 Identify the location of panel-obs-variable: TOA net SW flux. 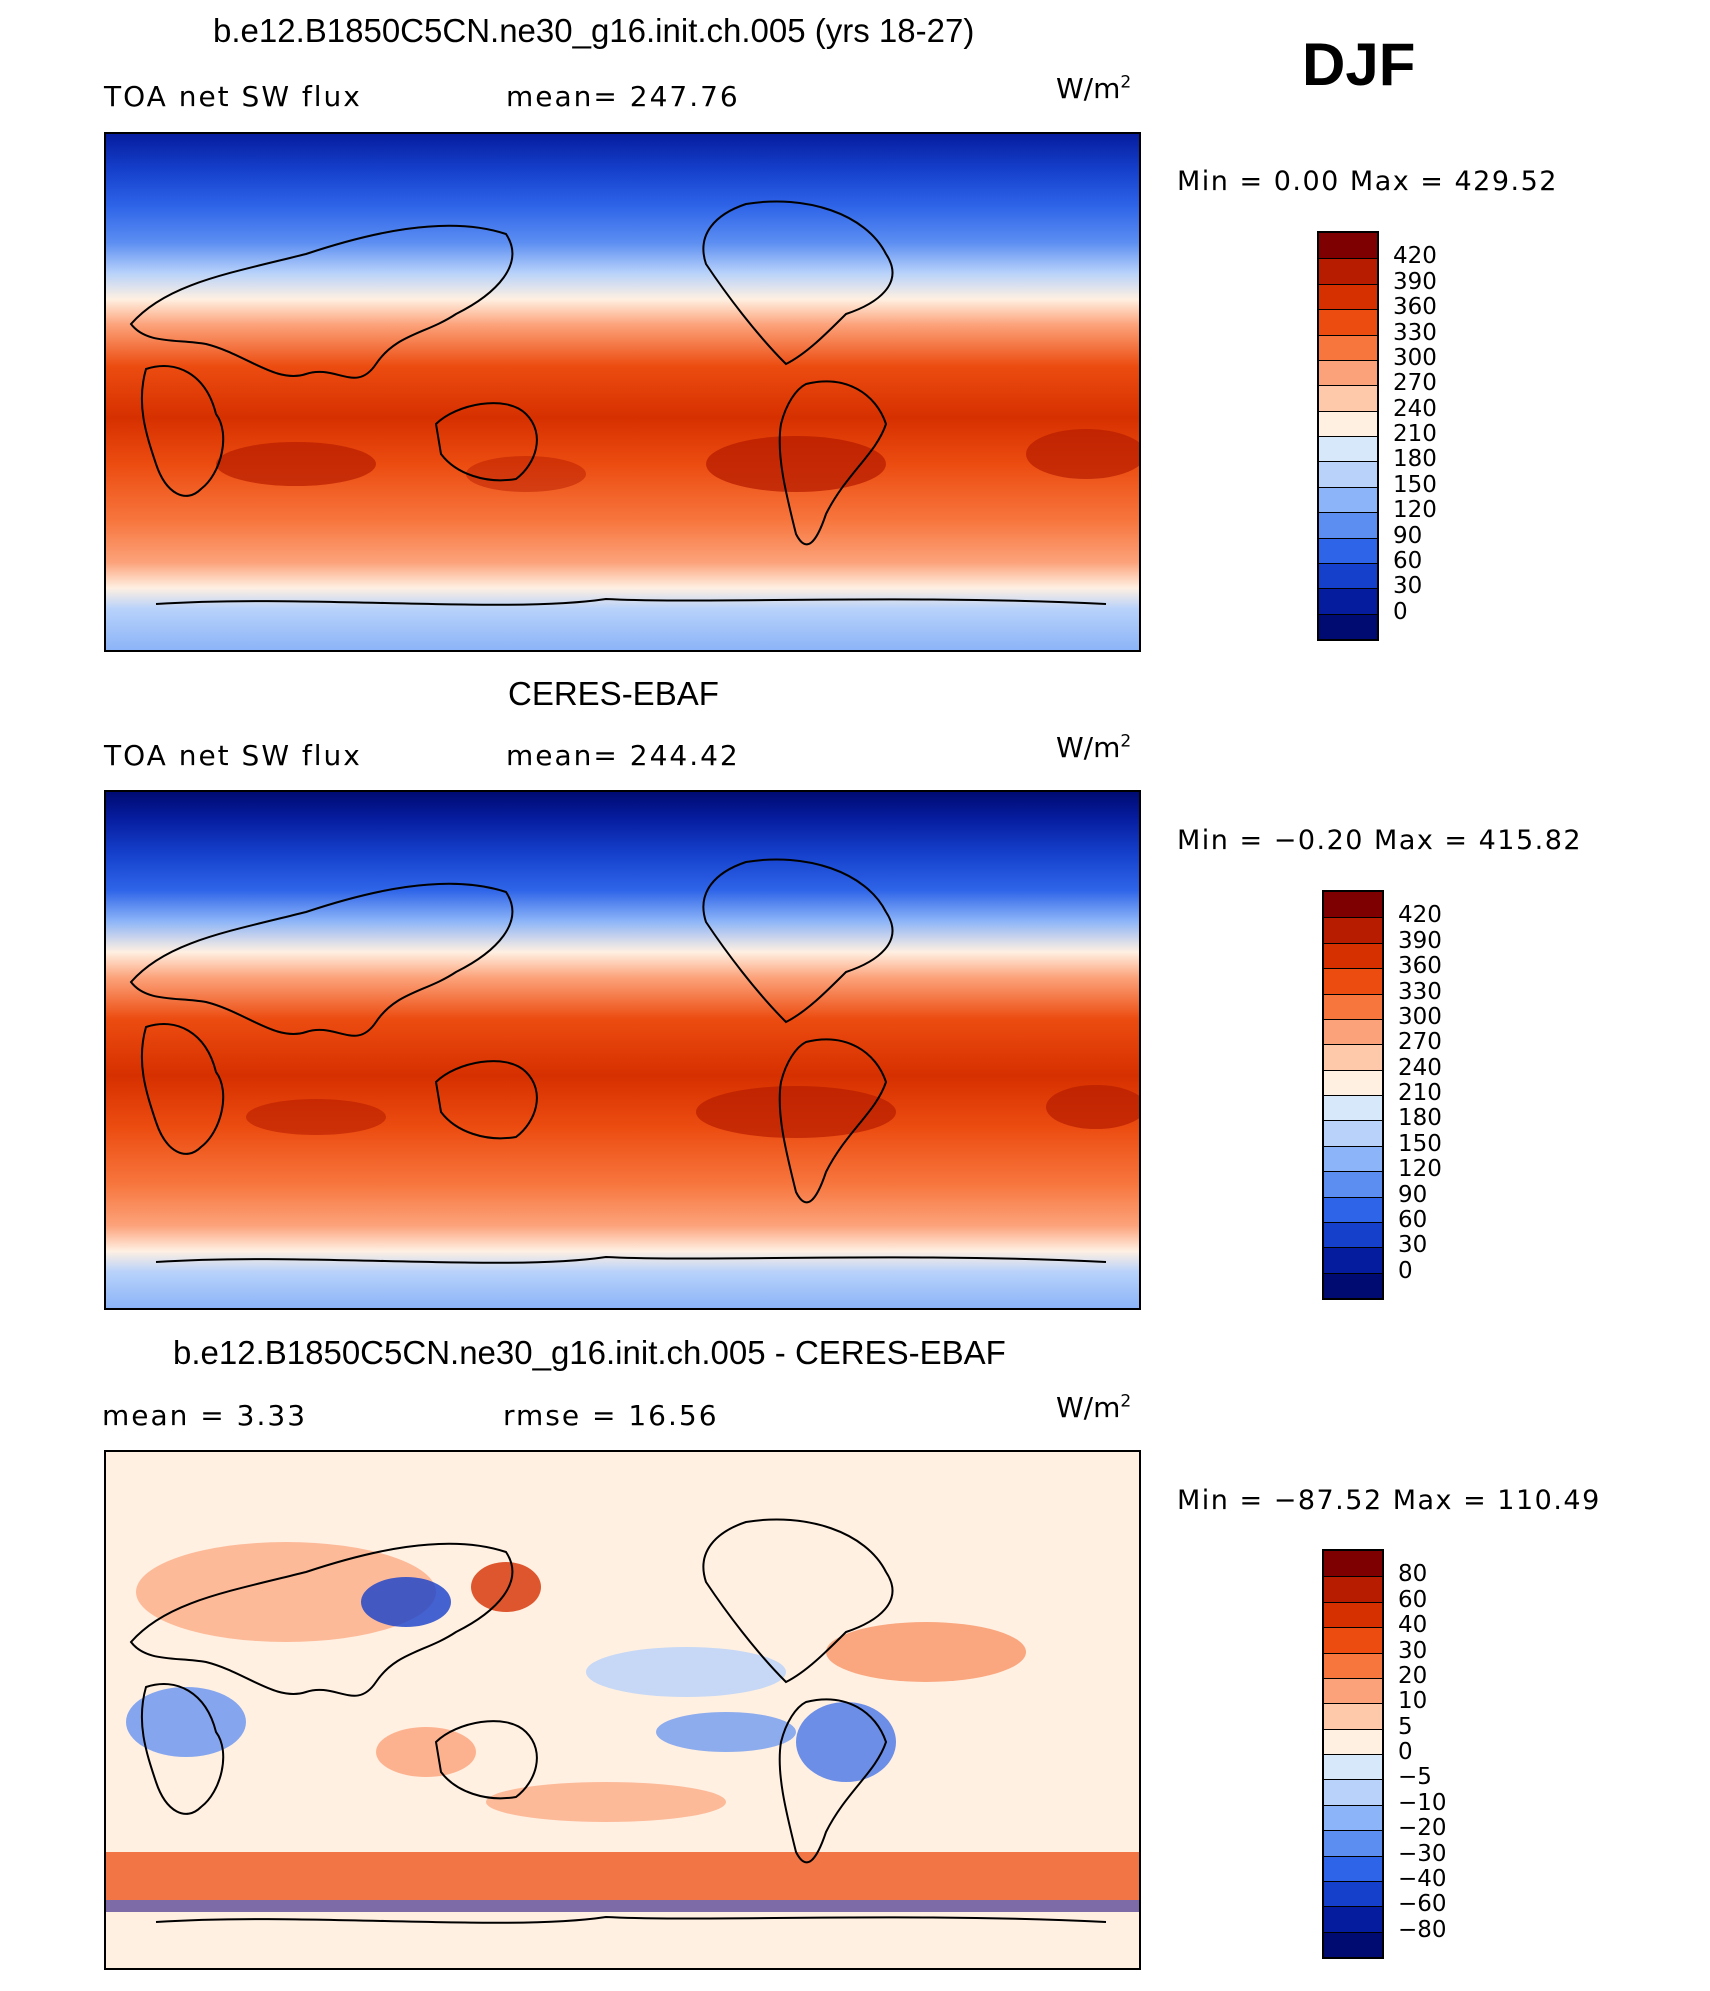
(233, 755).